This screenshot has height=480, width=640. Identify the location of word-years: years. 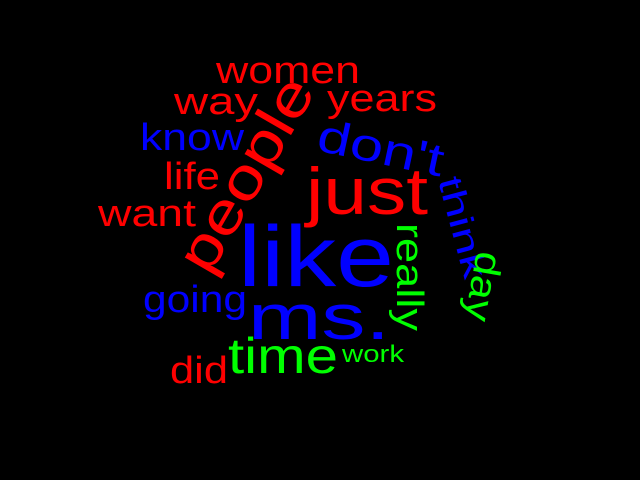
(382, 99).